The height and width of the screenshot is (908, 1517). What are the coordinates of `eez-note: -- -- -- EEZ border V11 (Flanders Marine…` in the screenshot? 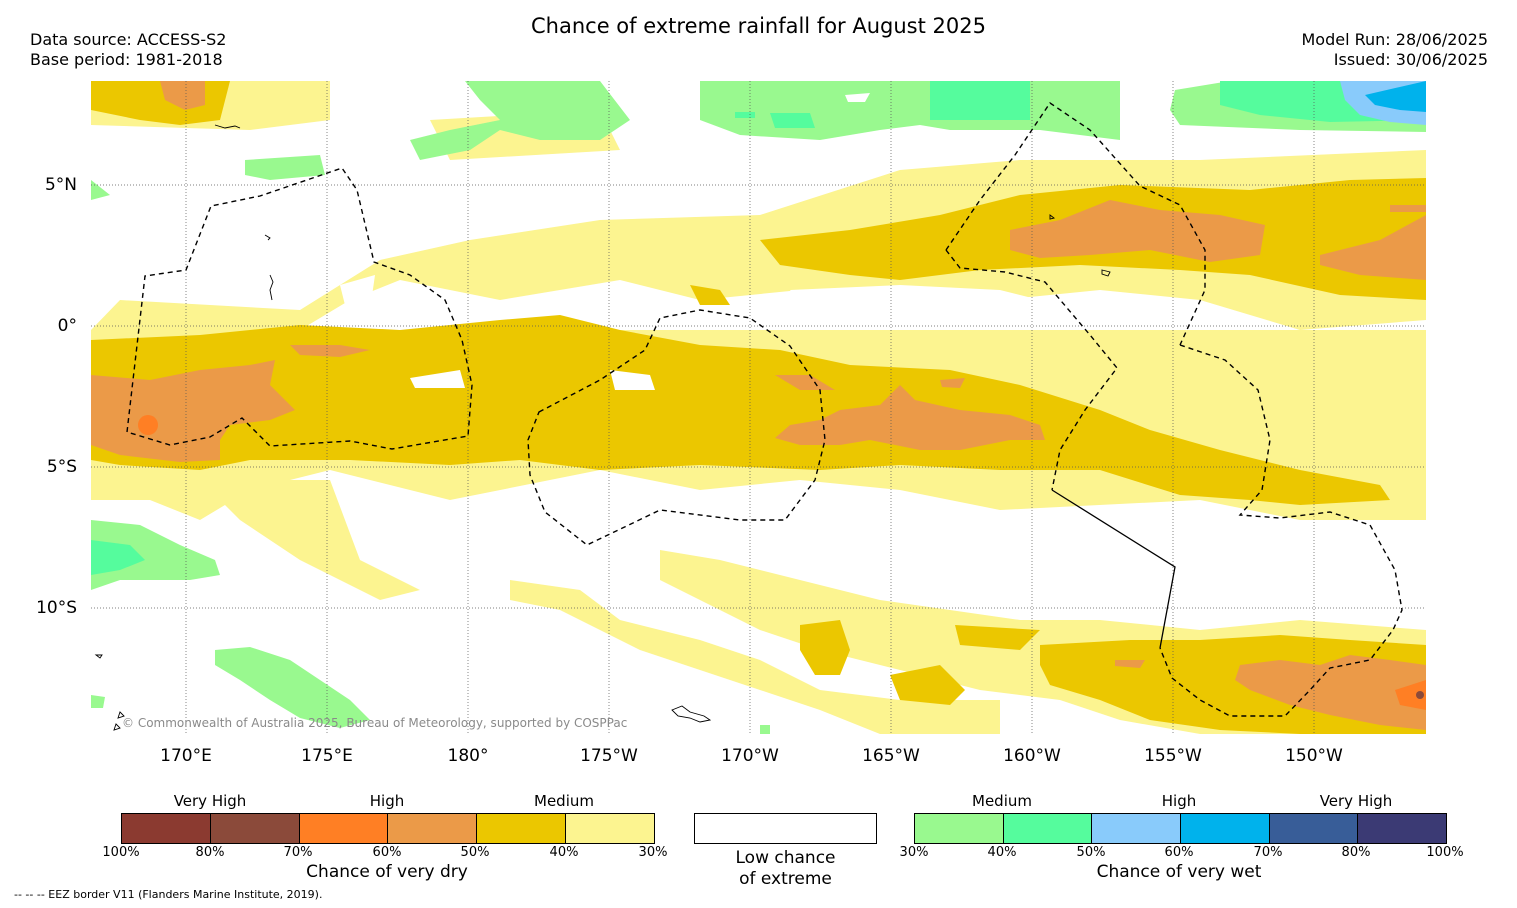 It's located at (168, 894).